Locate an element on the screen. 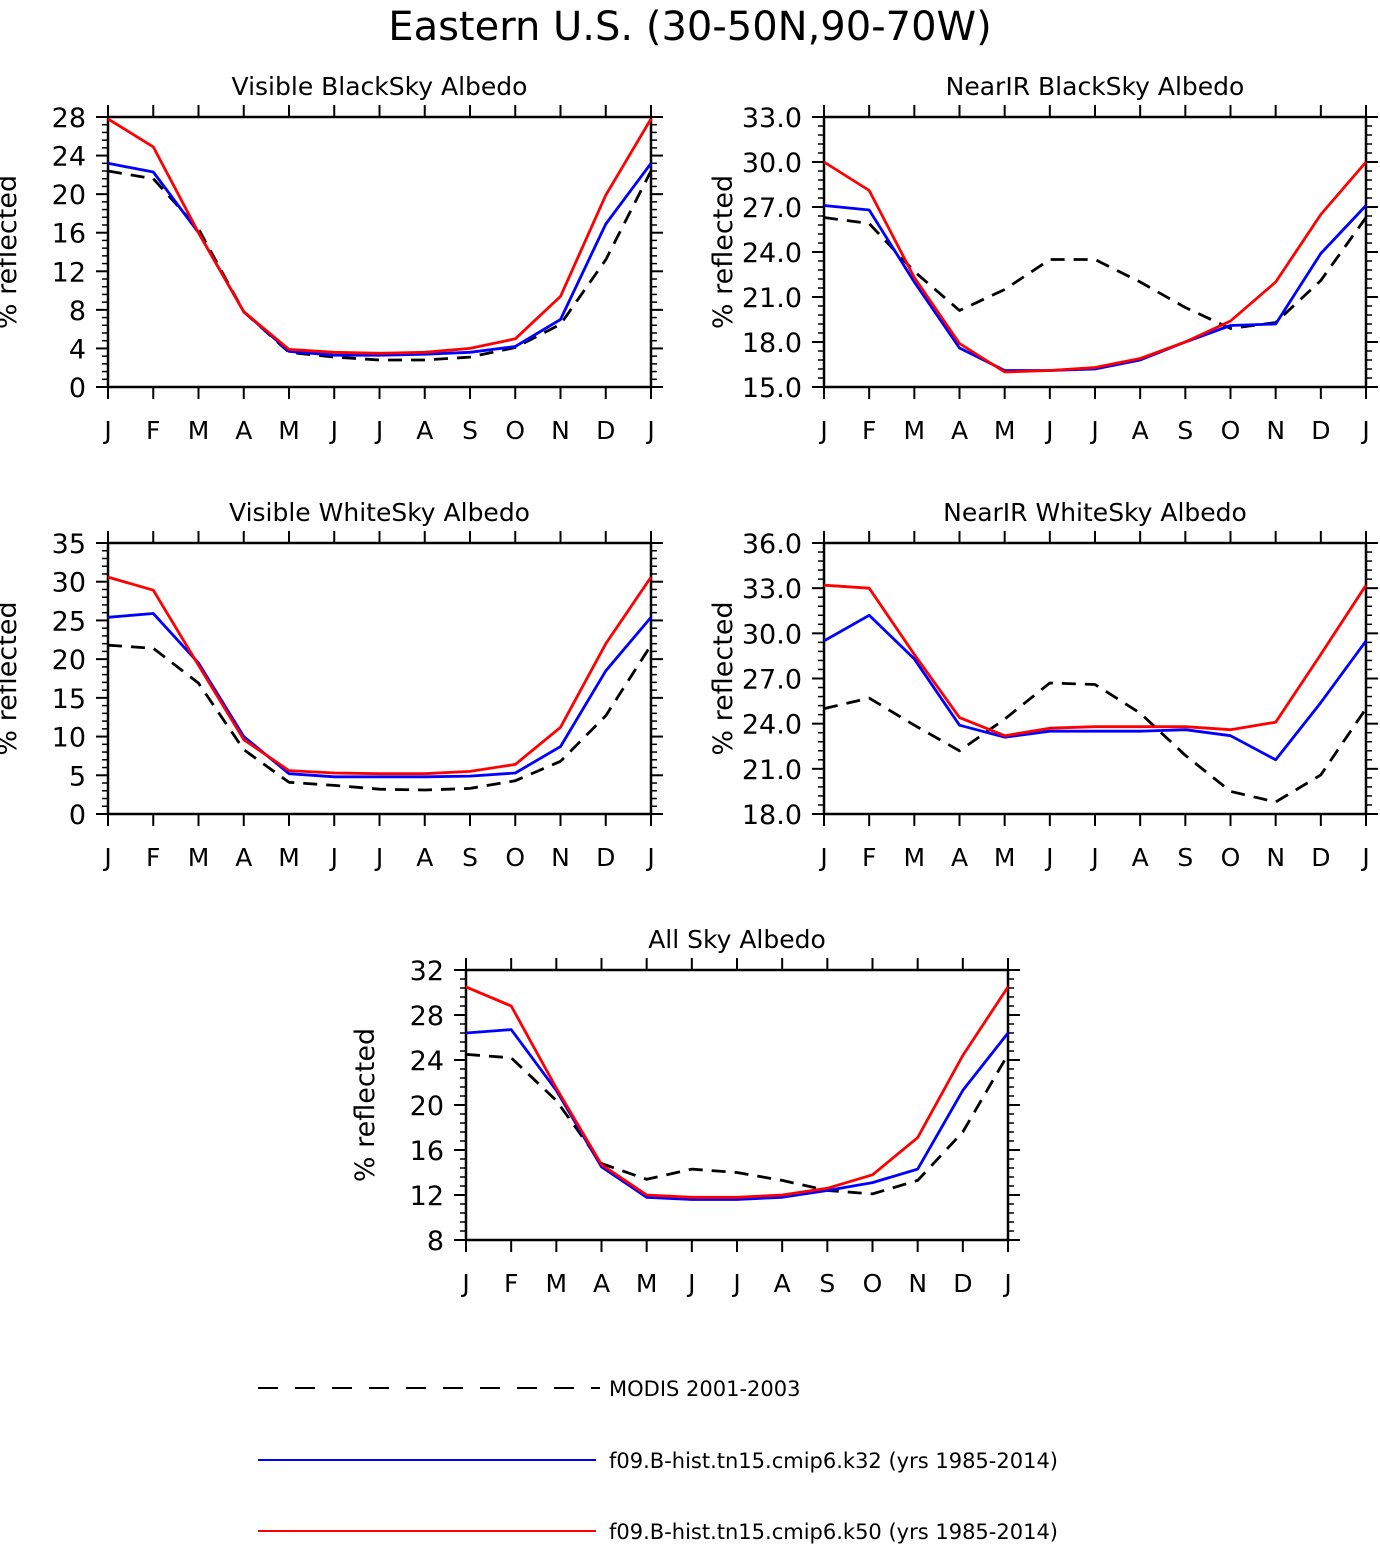  plot-frame is located at coordinates (1095, 252).